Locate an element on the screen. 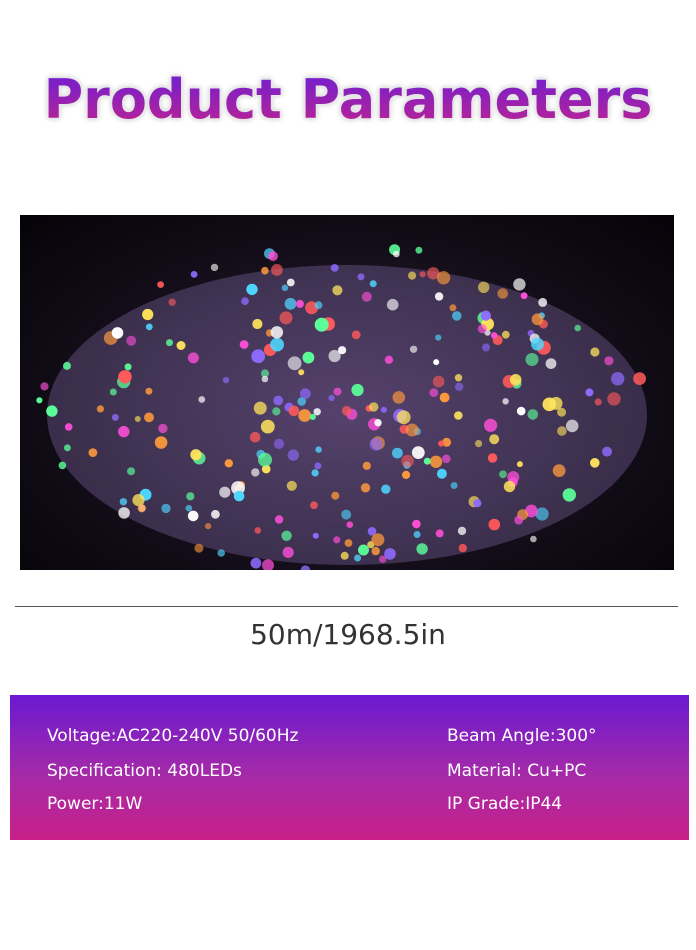 The width and height of the screenshot is (696, 950). spec-beam-angle: Beam Angle:300° is located at coordinates (522, 736).